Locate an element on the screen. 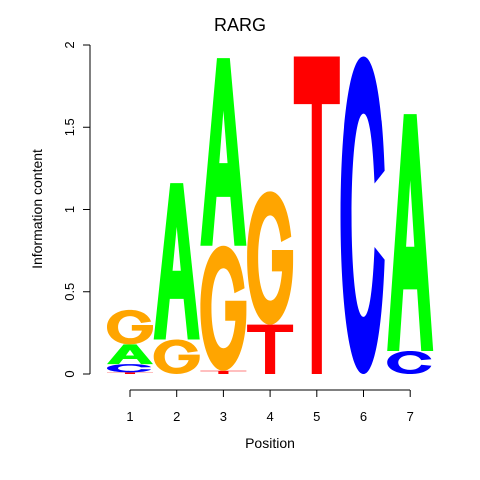 This screenshot has height=480, width=480. x-axis: 1 2 3 4 5 6 7 is located at coordinates (270, 406).